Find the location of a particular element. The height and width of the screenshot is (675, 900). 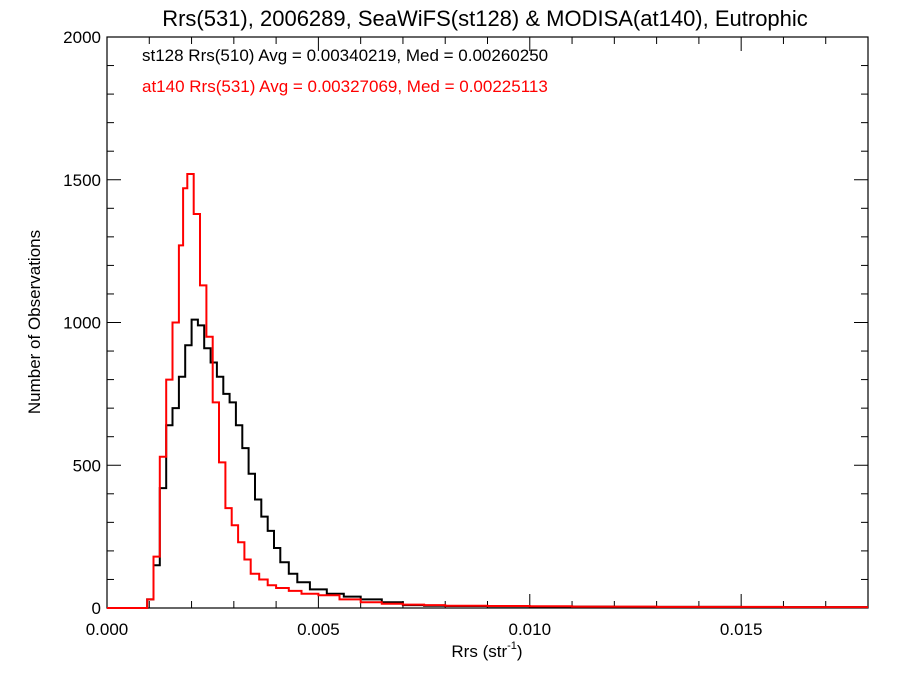

x-tick-label: 0.015 is located at coordinates (741, 629).